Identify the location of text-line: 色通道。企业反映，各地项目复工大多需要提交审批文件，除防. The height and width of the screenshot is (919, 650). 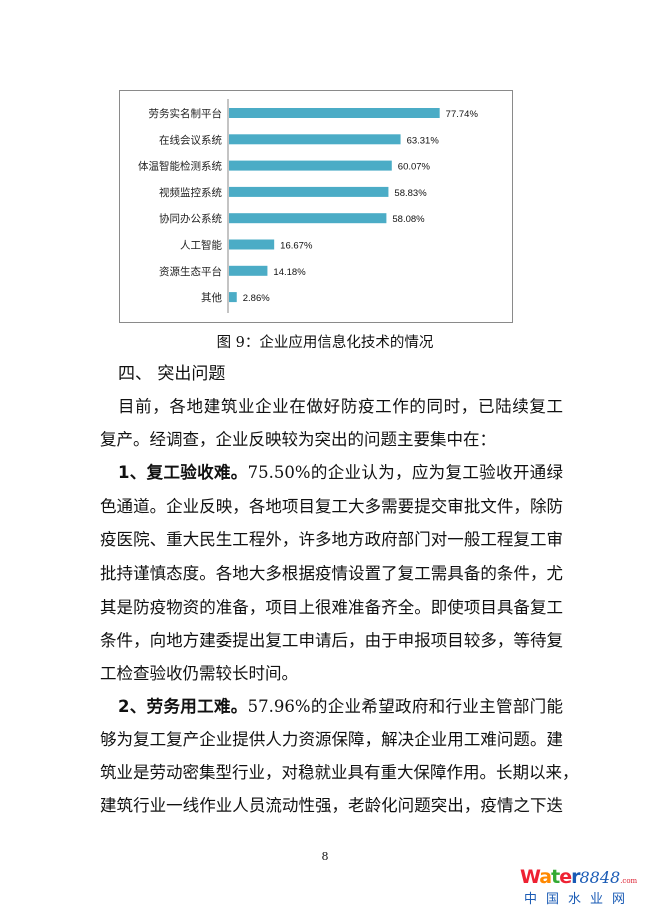
(331, 506).